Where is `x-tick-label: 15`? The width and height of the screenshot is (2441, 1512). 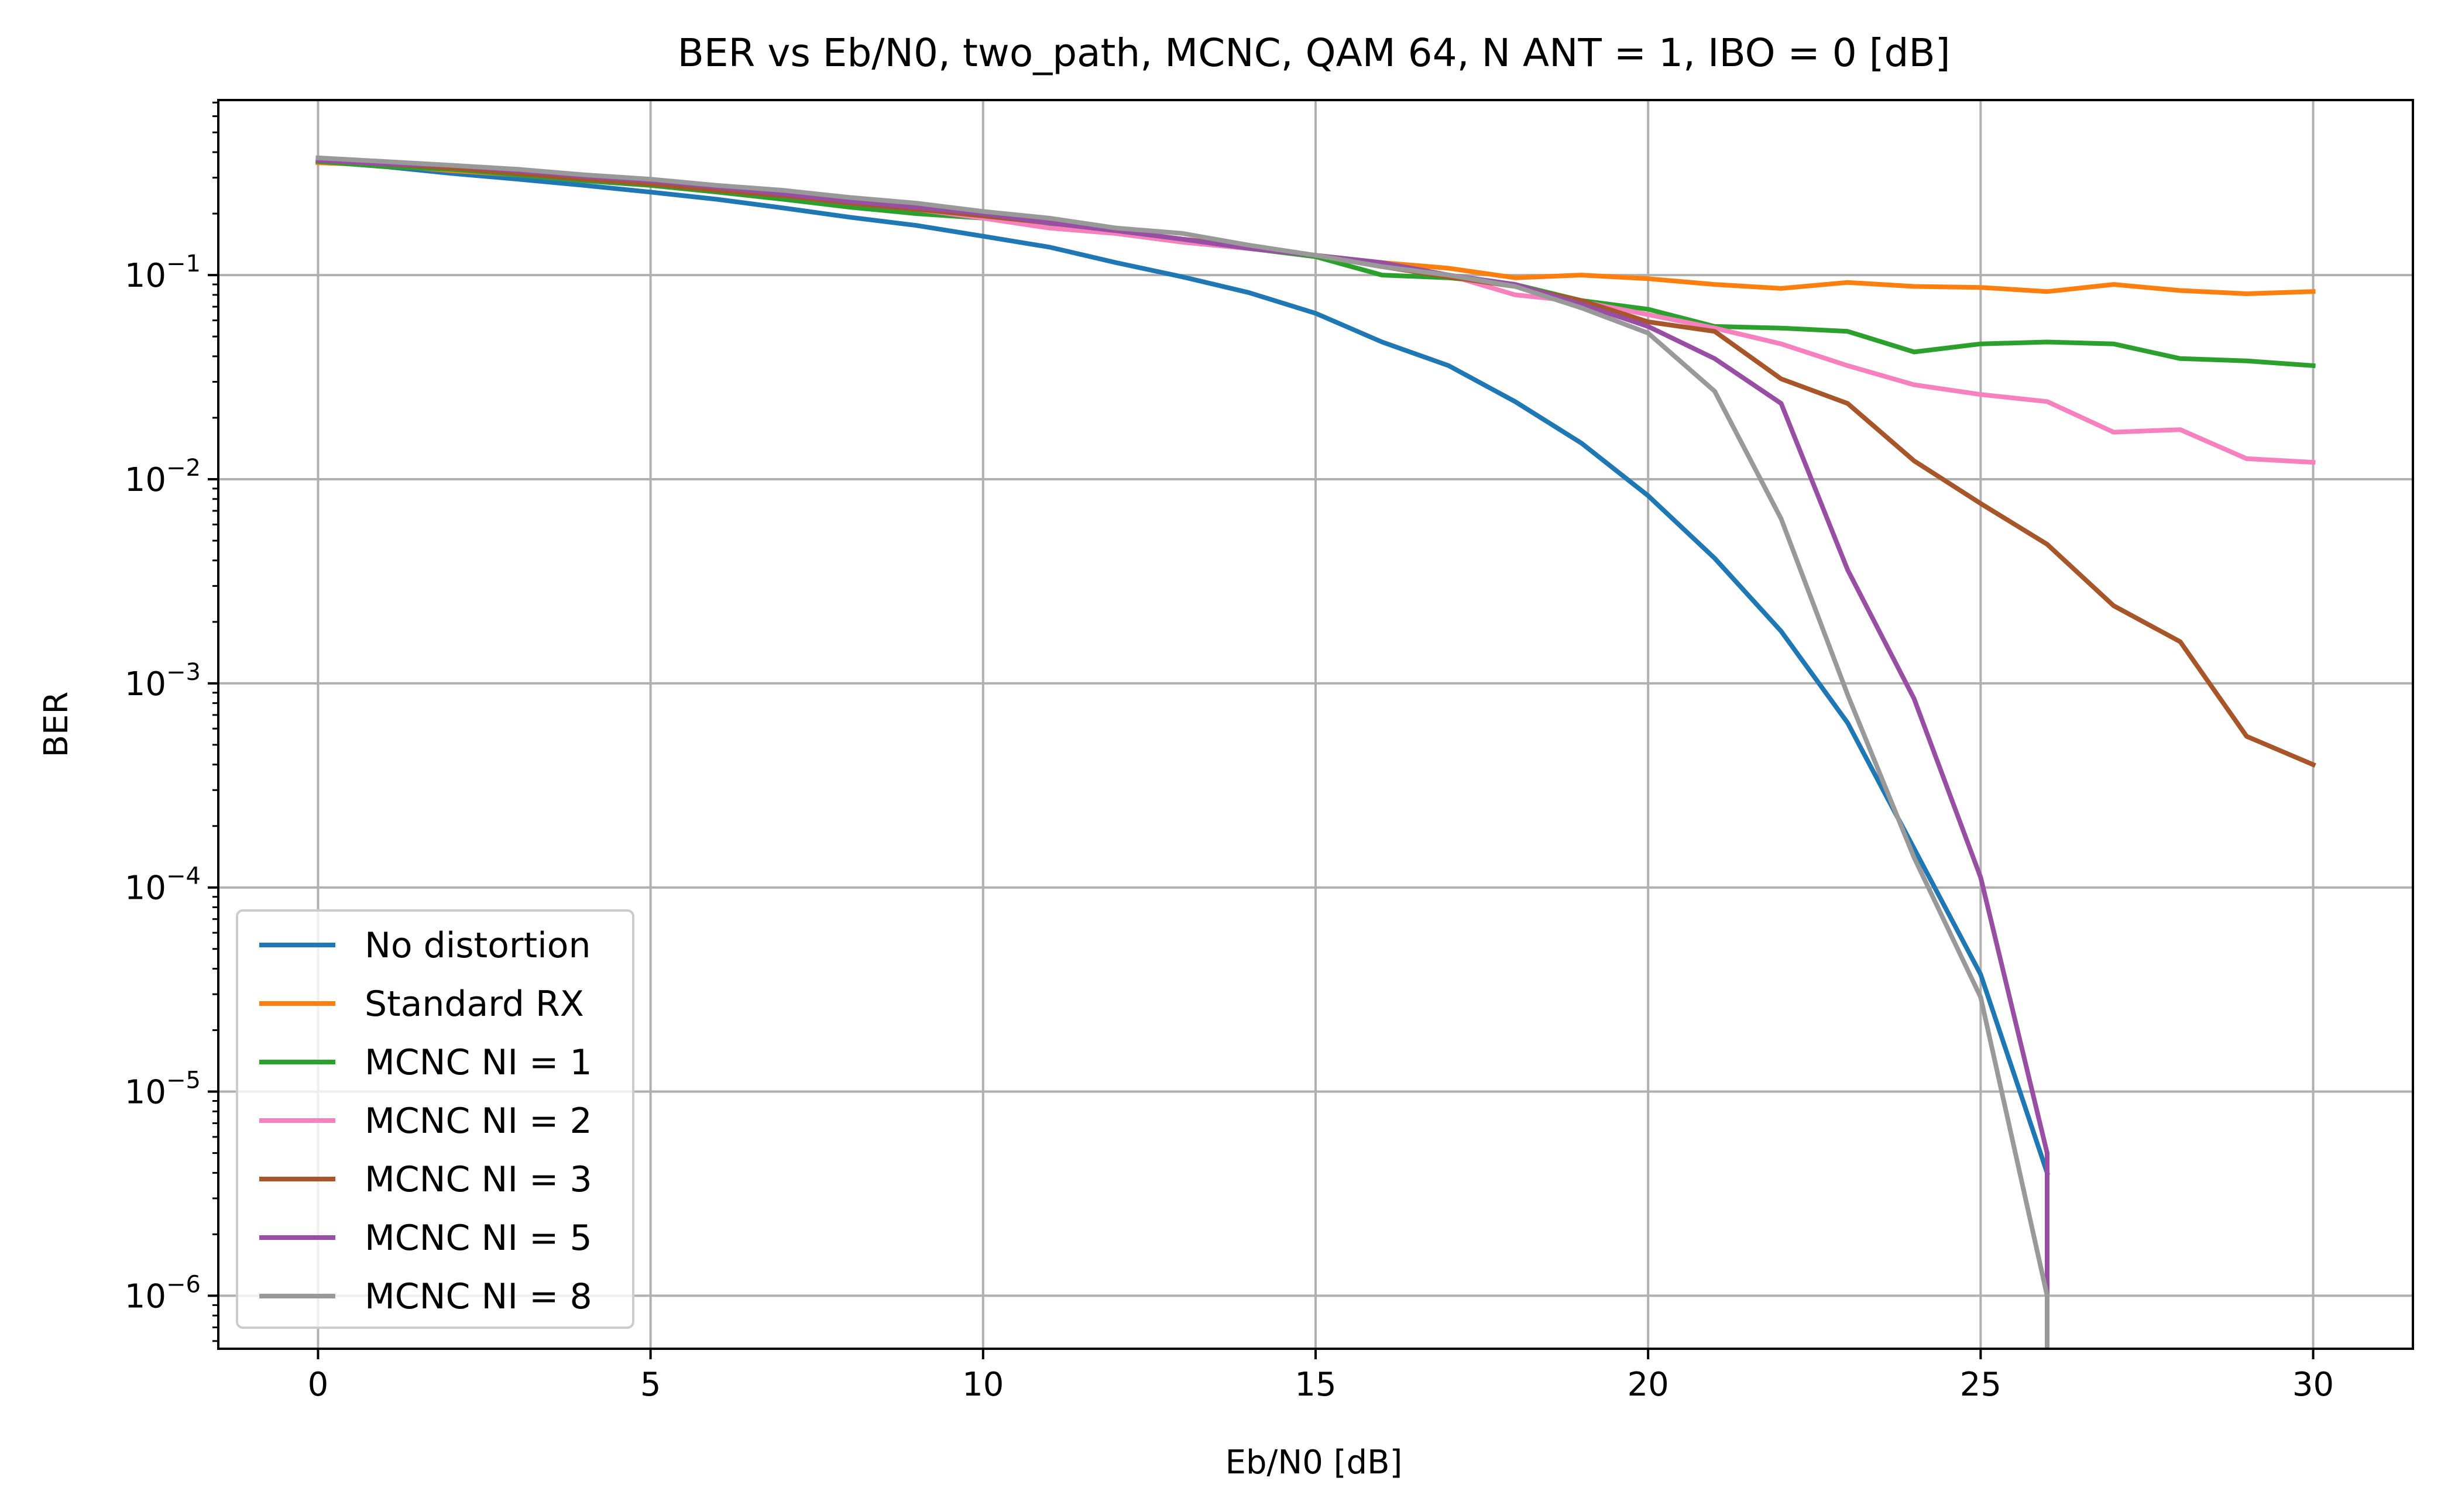 x-tick-label: 15 is located at coordinates (1315, 1385).